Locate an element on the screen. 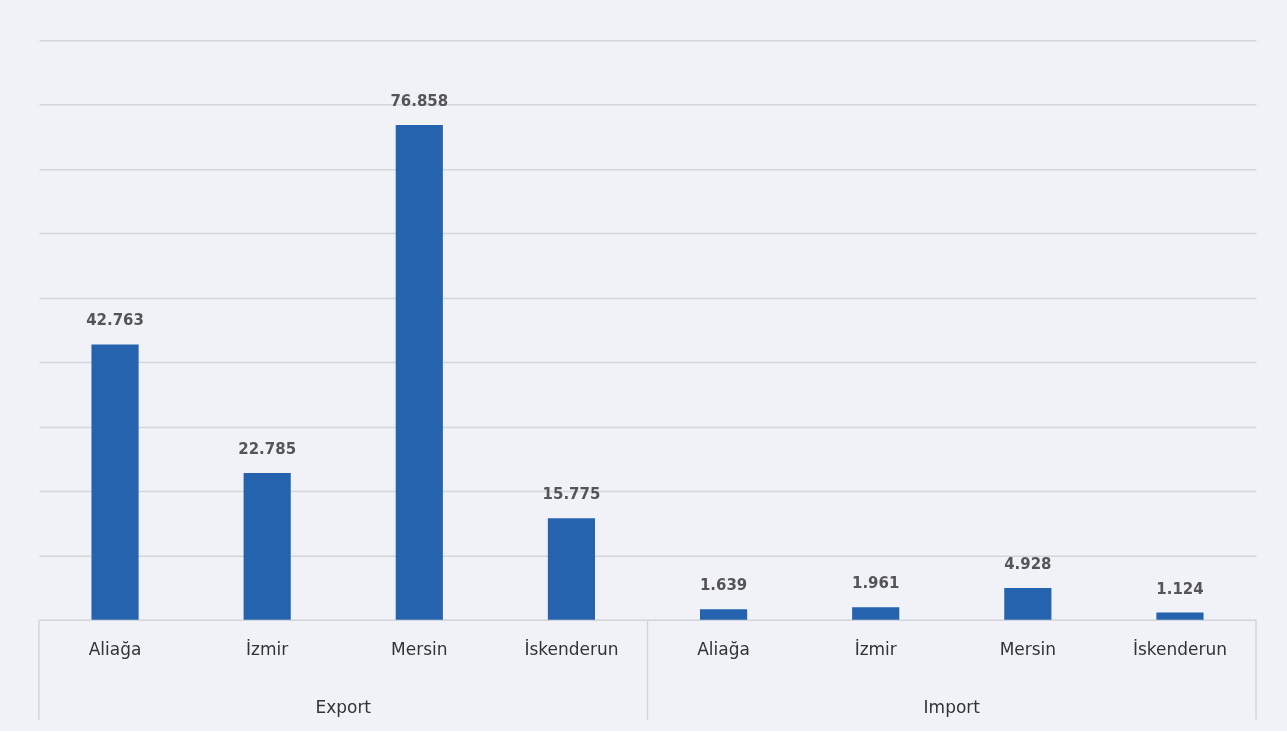 This screenshot has height=732, width=1287. data-label: 4.928 is located at coordinates (1028, 564).